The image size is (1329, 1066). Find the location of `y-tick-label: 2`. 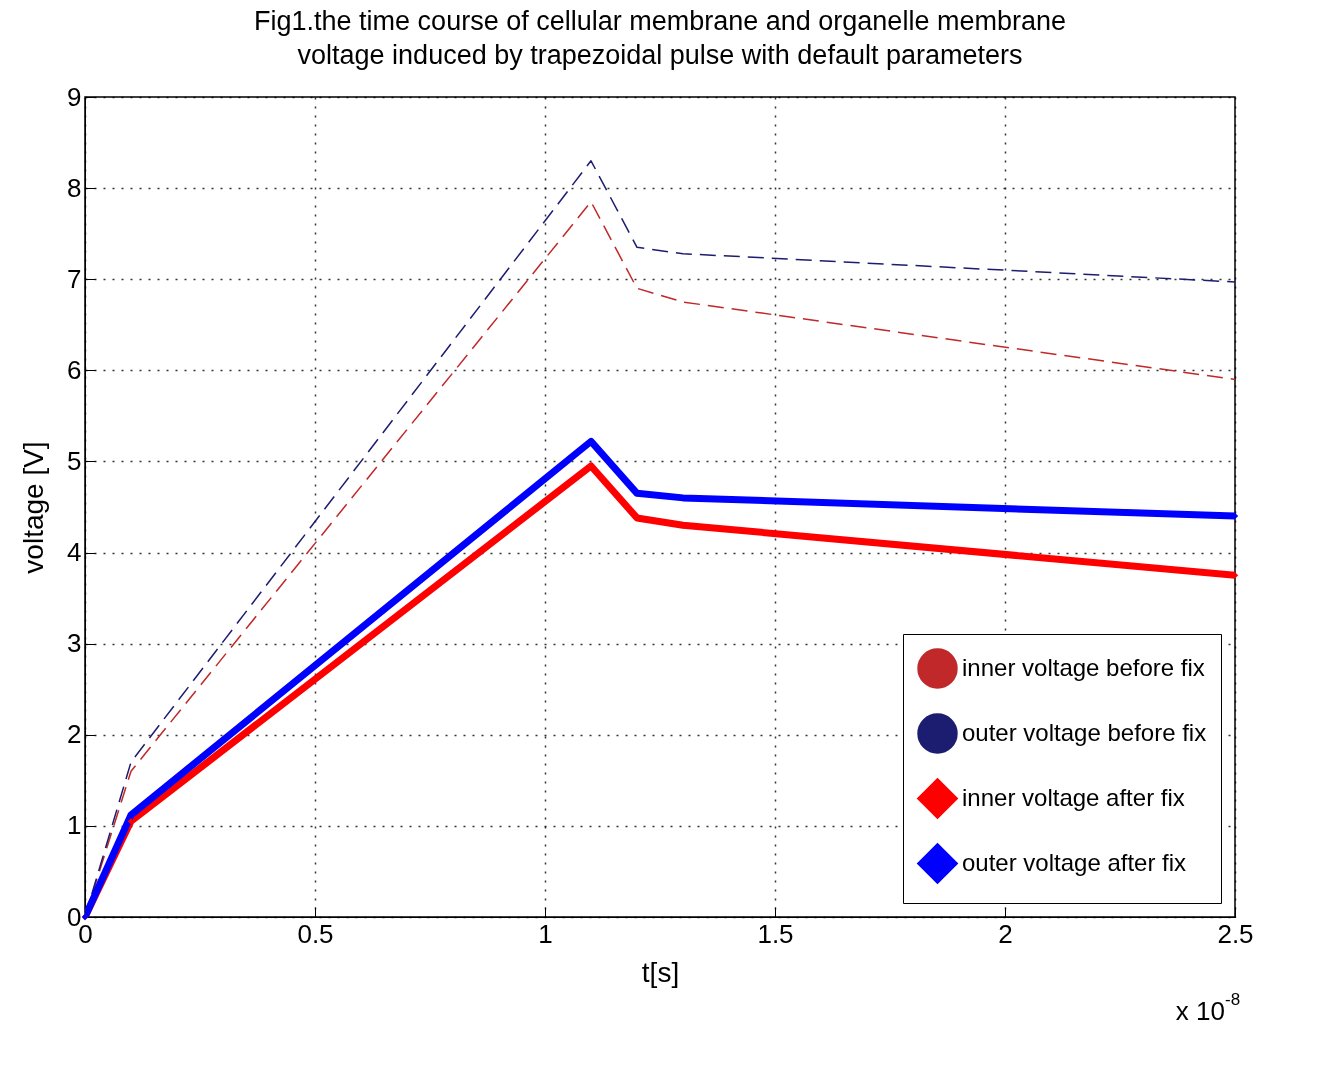

y-tick-label: 2 is located at coordinates (74, 734).